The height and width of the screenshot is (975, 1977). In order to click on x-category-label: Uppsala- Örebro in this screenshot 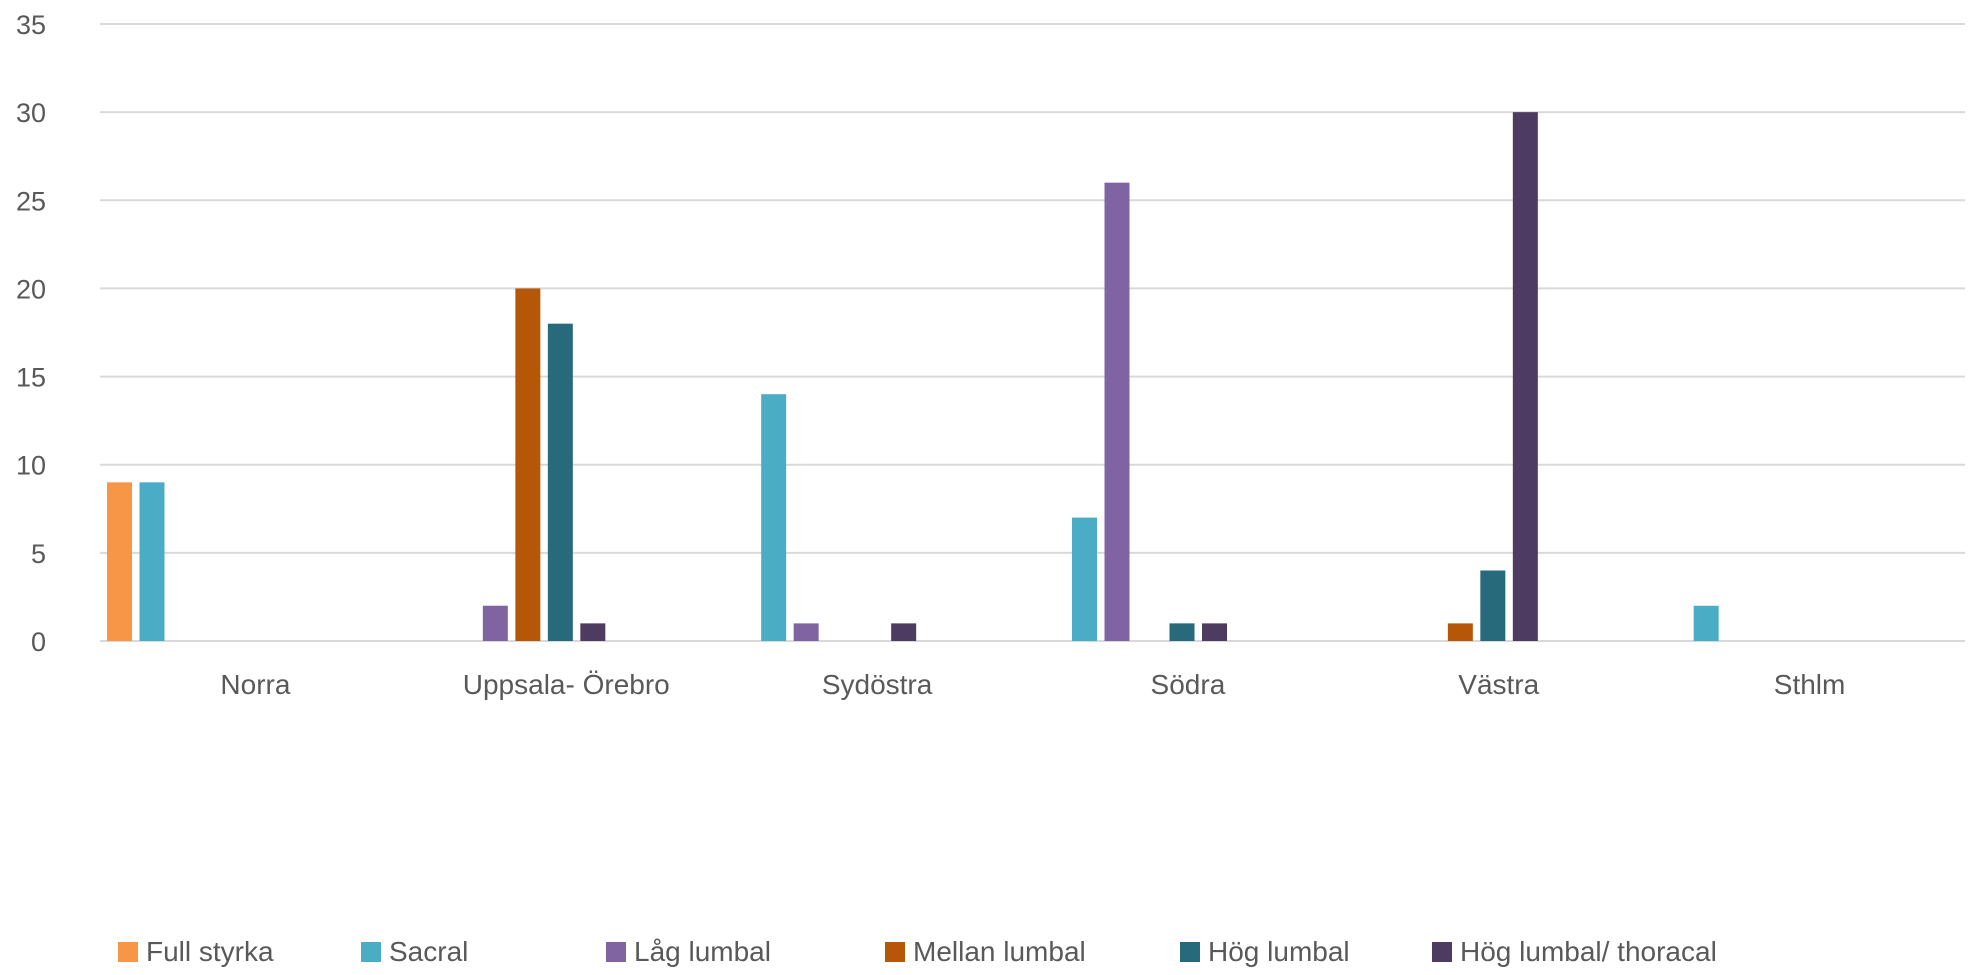, I will do `click(566, 684)`.